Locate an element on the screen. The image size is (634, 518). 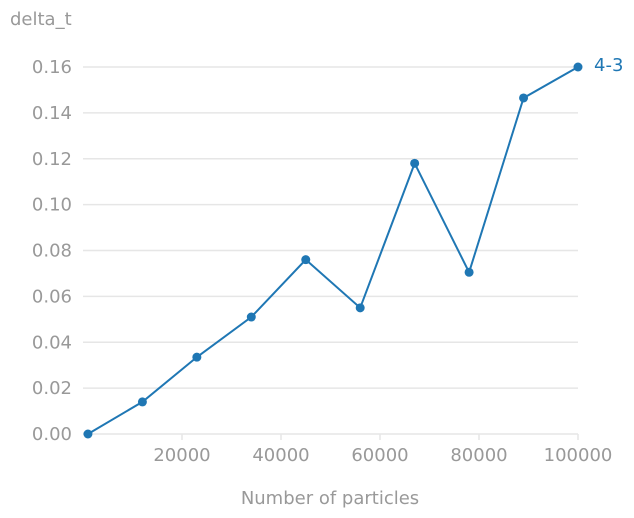
x-tick-label: 20000 is located at coordinates (181, 455).